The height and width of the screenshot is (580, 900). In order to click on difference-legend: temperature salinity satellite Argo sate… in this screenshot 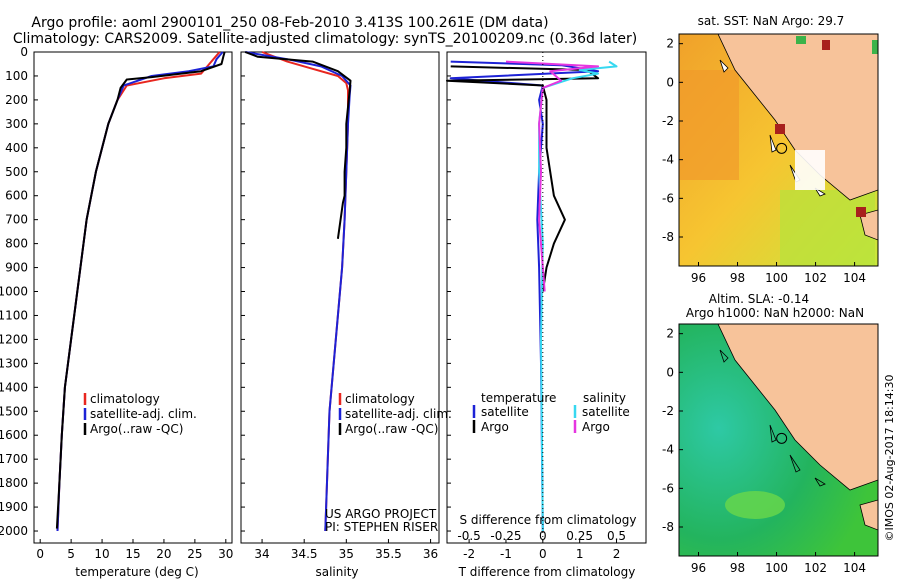, I will do `click(551, 412)`.